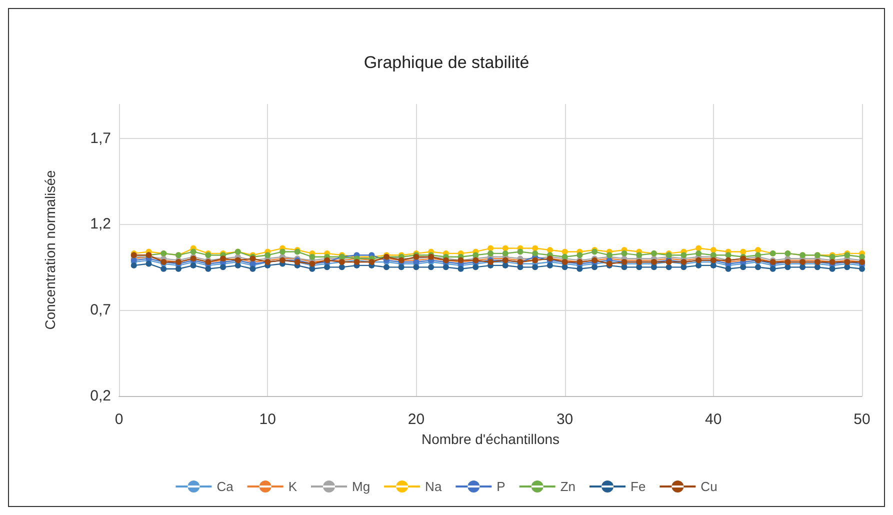 The image size is (893, 515). What do you see at coordinates (490, 438) in the screenshot?
I see `x-axis-title: Nombre d'échantillons` at bounding box center [490, 438].